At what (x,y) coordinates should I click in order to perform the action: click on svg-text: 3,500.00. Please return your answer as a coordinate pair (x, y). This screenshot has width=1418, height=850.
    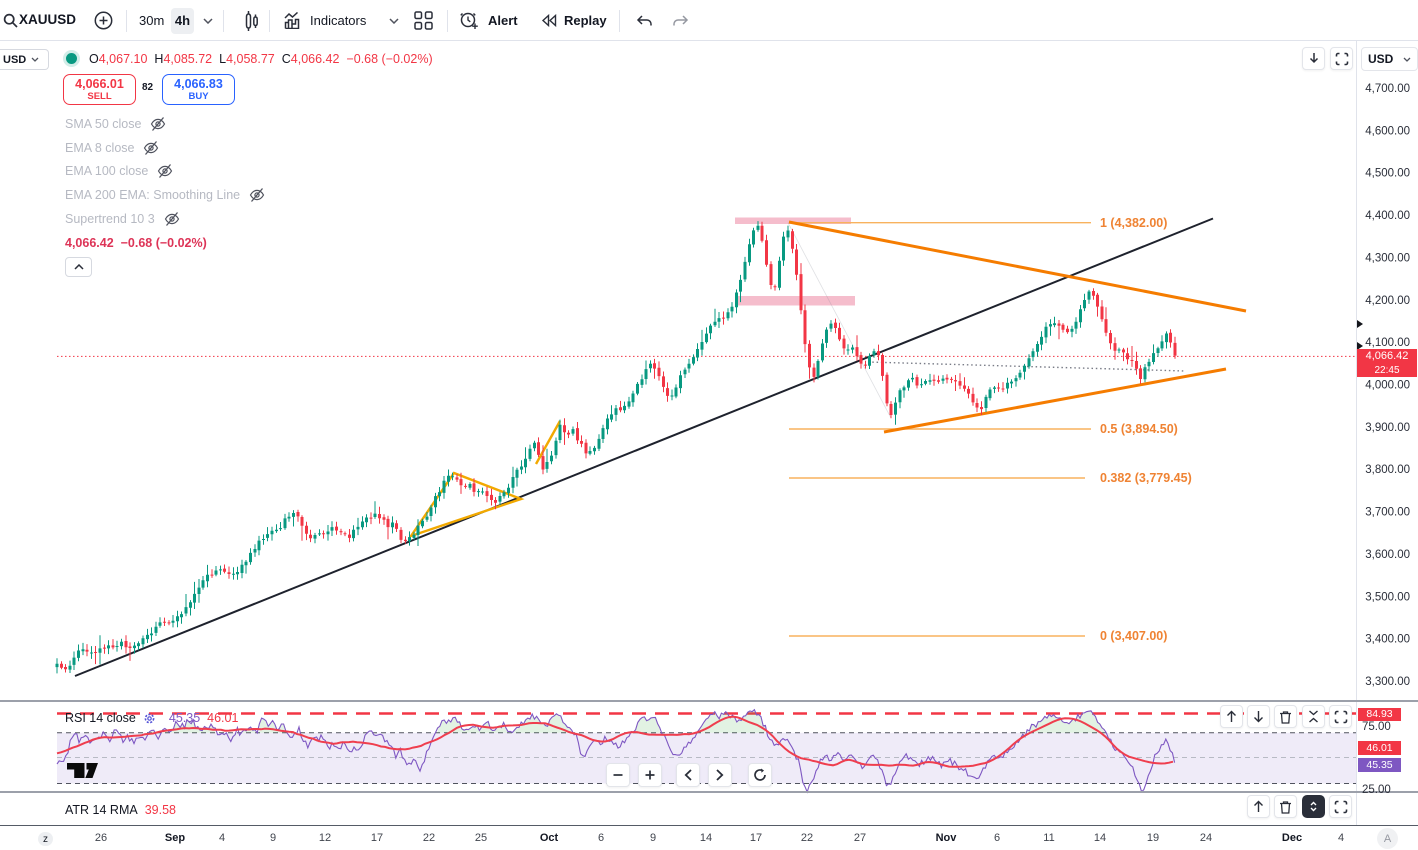
    Looking at the image, I should click on (1387, 597).